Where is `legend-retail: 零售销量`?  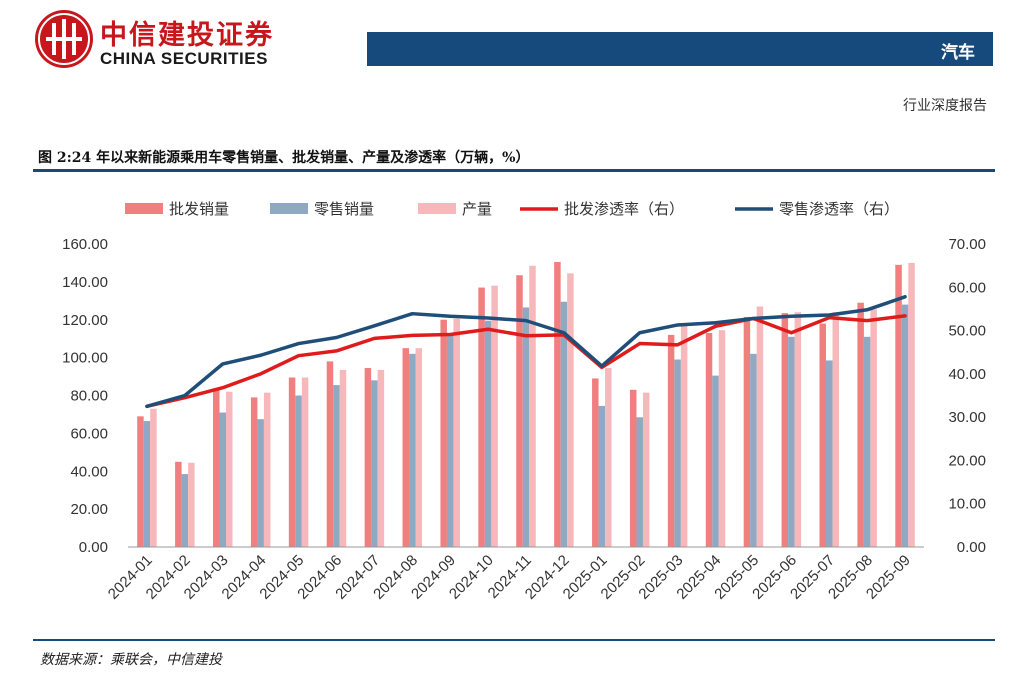 legend-retail: 零售销量 is located at coordinates (322, 209).